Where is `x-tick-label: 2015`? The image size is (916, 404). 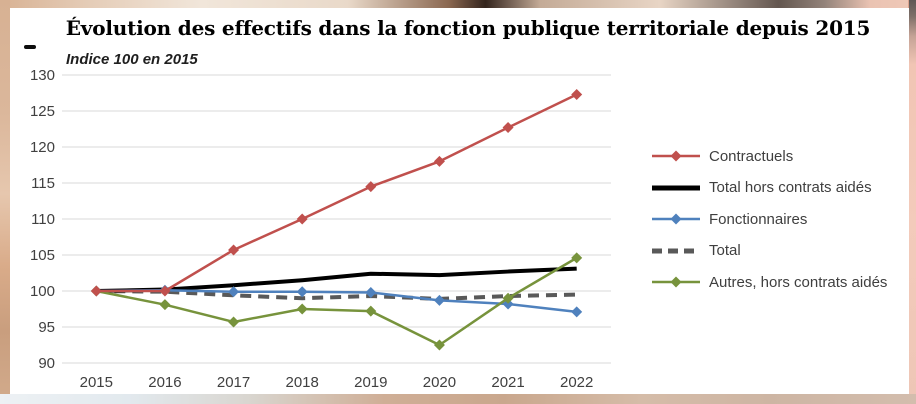
x-tick-label: 2015 is located at coordinates (96, 382).